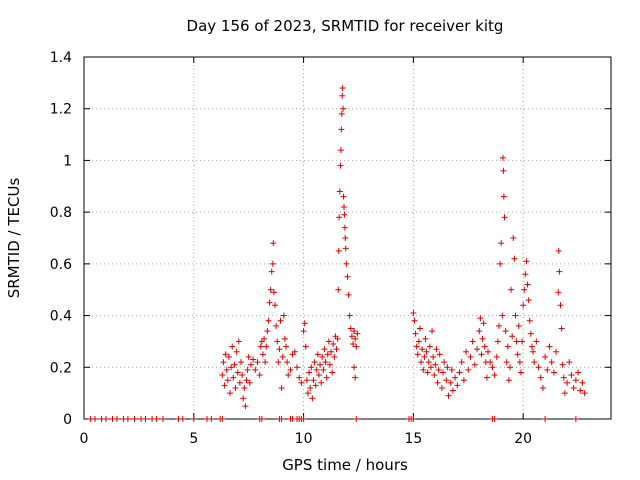  What do you see at coordinates (61, 213) in the screenshot?
I see `y-tick-label: 0.8` at bounding box center [61, 213].